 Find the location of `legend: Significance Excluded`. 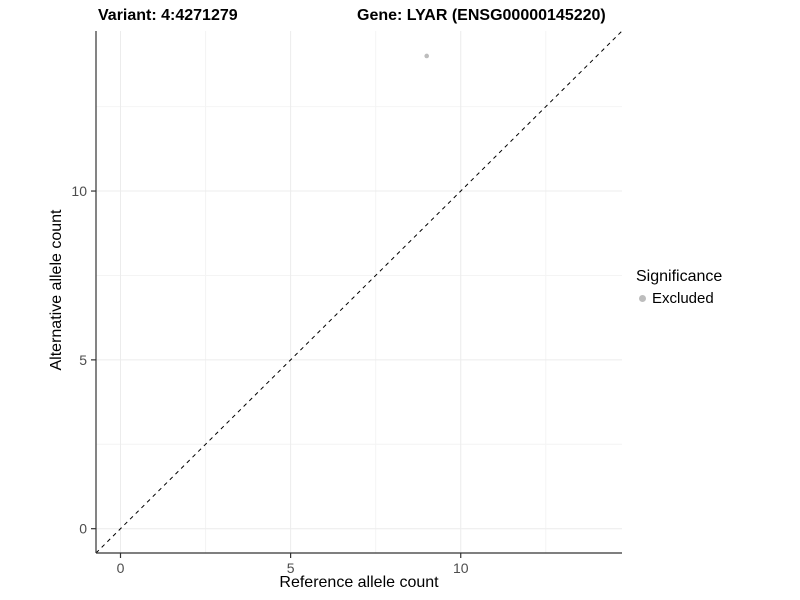

legend: Significance Excluded is located at coordinates (679, 287).